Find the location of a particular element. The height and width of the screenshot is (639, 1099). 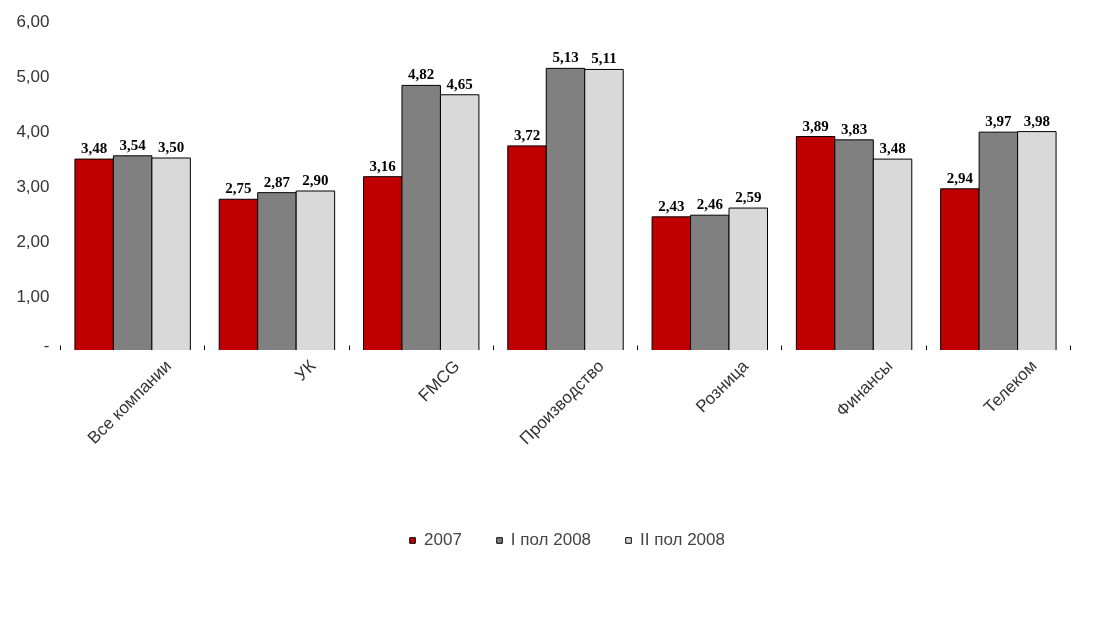

data-label: 4,65 is located at coordinates (459, 83).